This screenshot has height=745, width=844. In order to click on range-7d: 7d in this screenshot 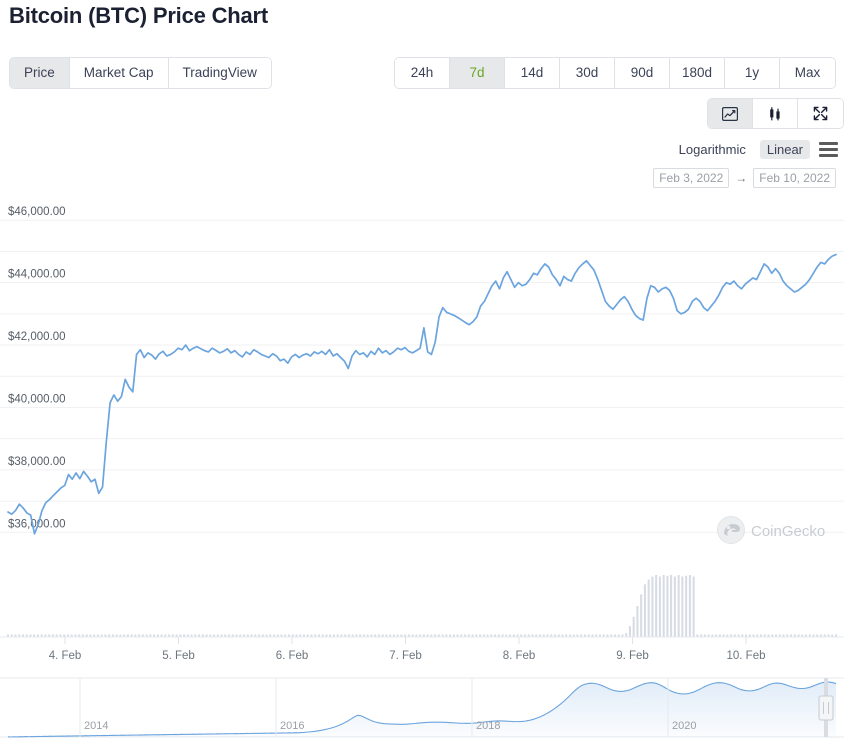, I will do `click(477, 73)`.